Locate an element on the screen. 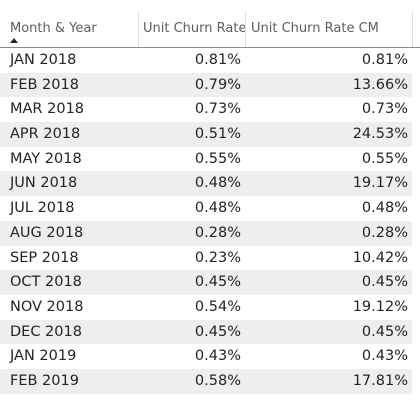 The height and width of the screenshot is (405, 420). cell-unit-churn-rate: 0.58% is located at coordinates (217, 380).